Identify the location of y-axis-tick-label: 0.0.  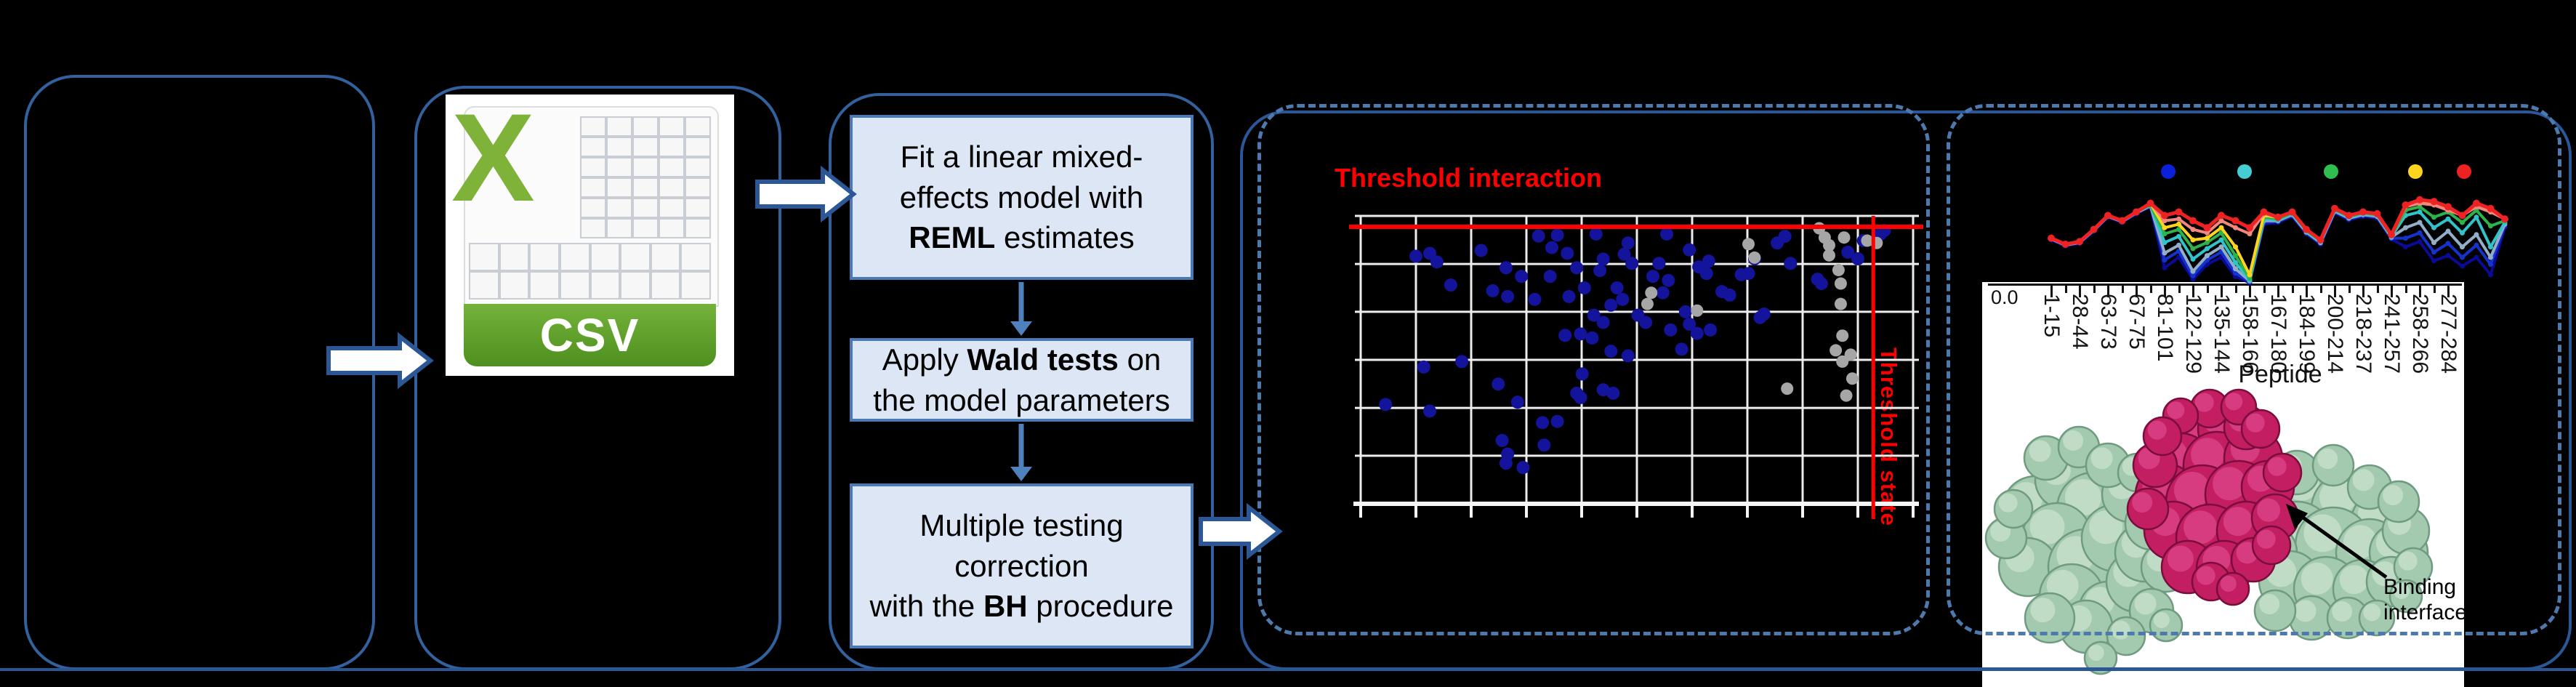
(2004, 297).